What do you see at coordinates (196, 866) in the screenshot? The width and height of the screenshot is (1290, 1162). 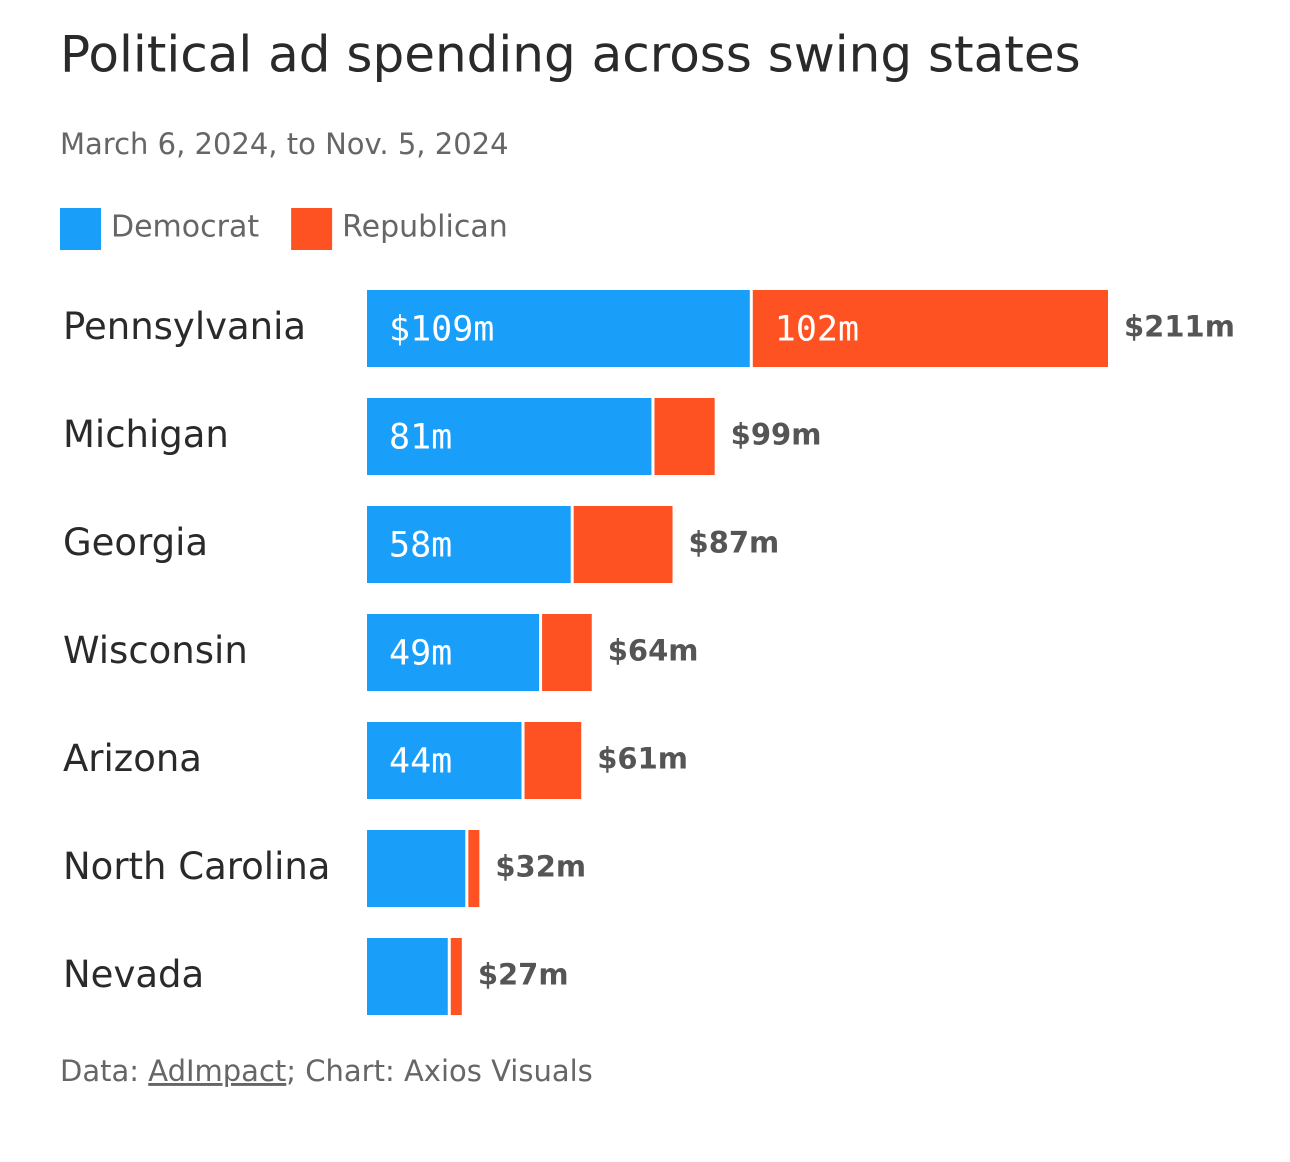 I see `category-label cat: North Carolina` at bounding box center [196, 866].